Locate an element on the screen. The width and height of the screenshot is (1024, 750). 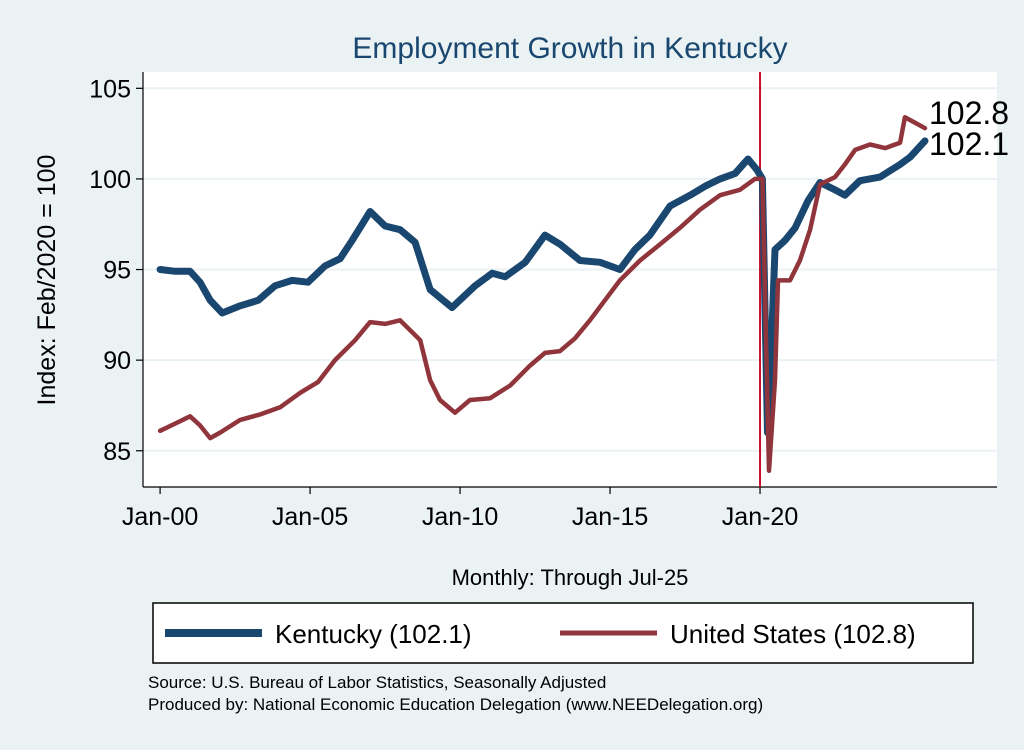
legend: Kentucky (102.1) United States (102.8) is located at coordinates (563, 633).